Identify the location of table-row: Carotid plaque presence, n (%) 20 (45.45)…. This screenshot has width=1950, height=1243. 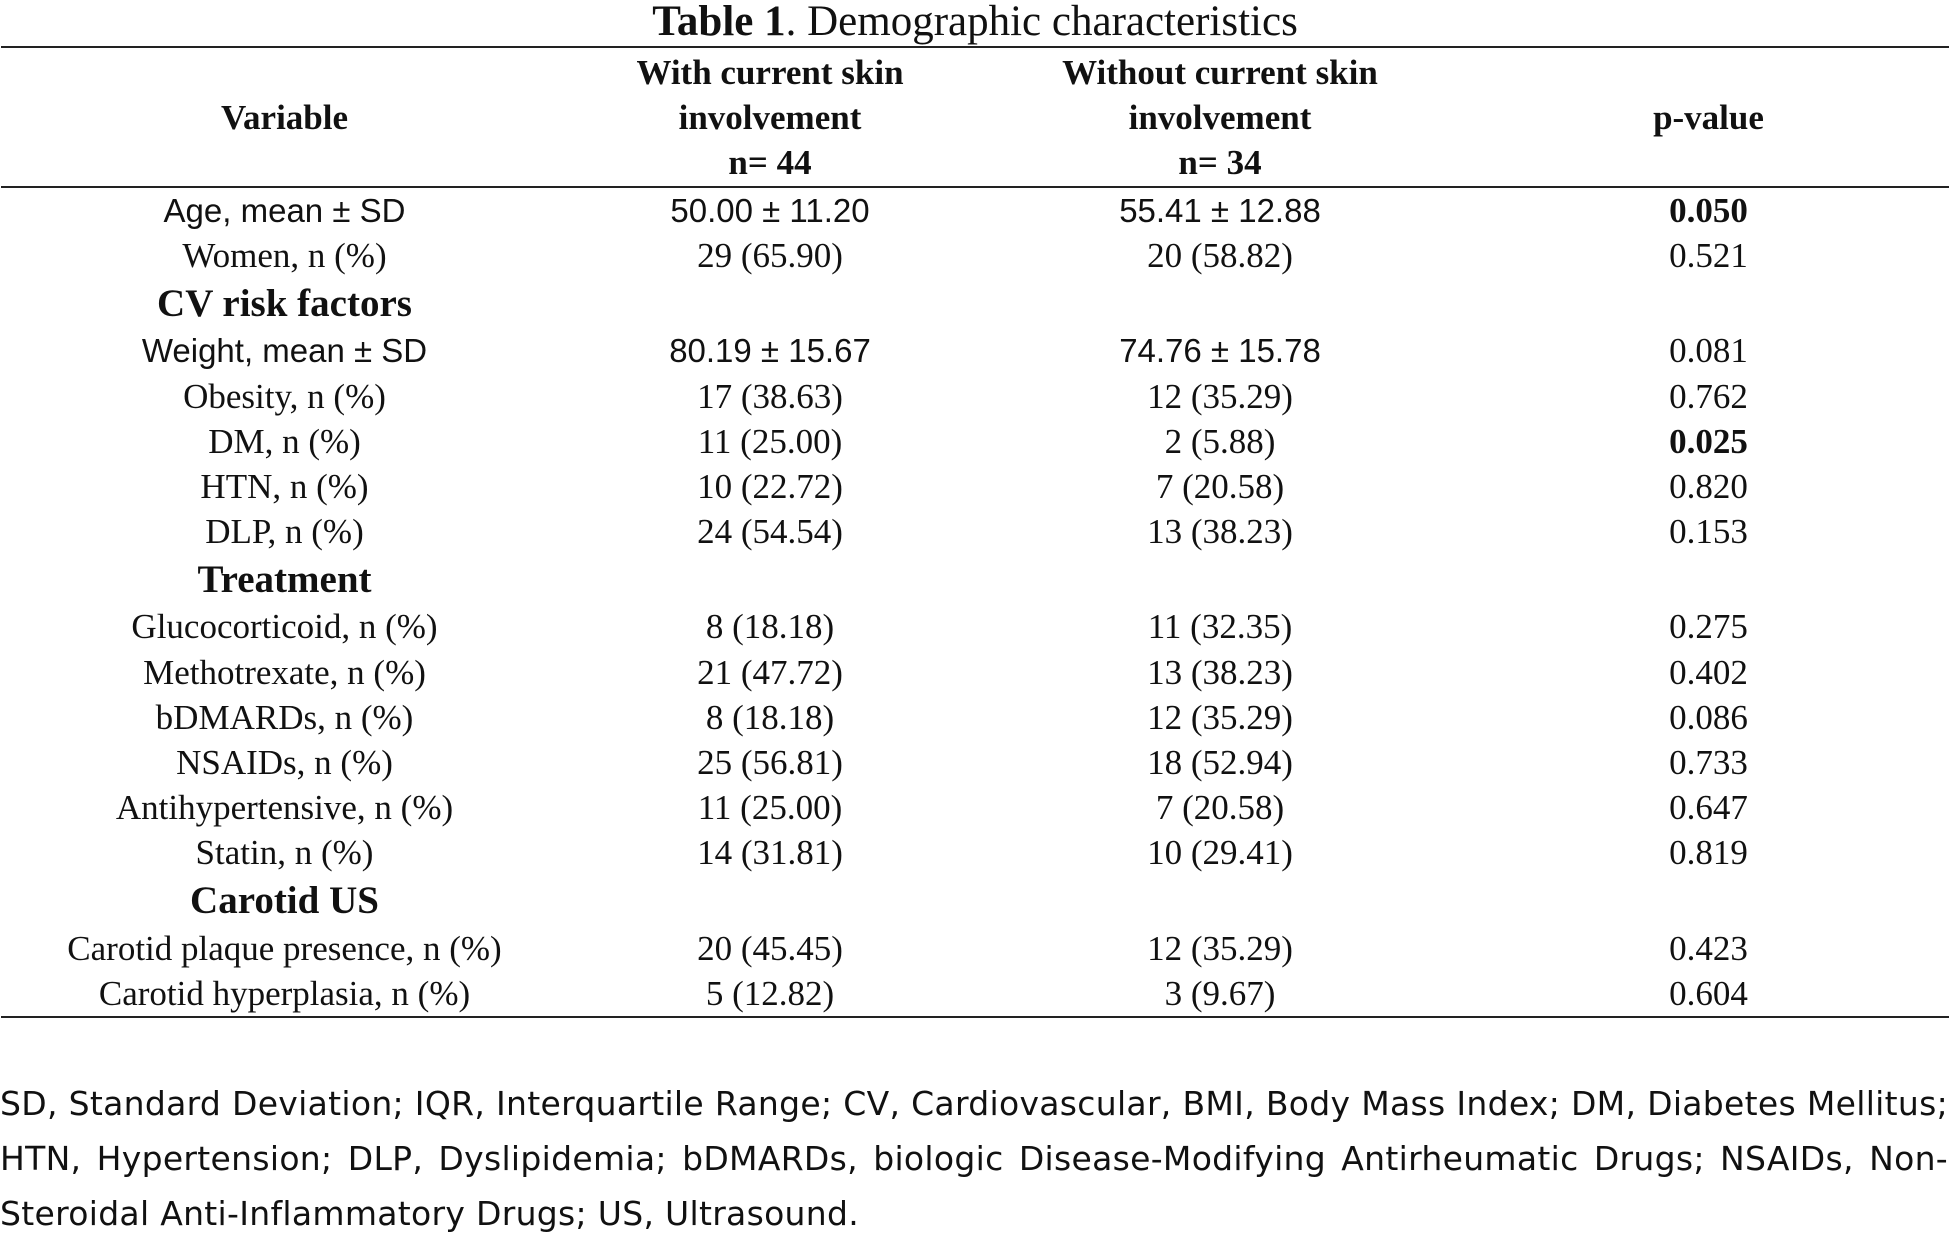
(975, 947).